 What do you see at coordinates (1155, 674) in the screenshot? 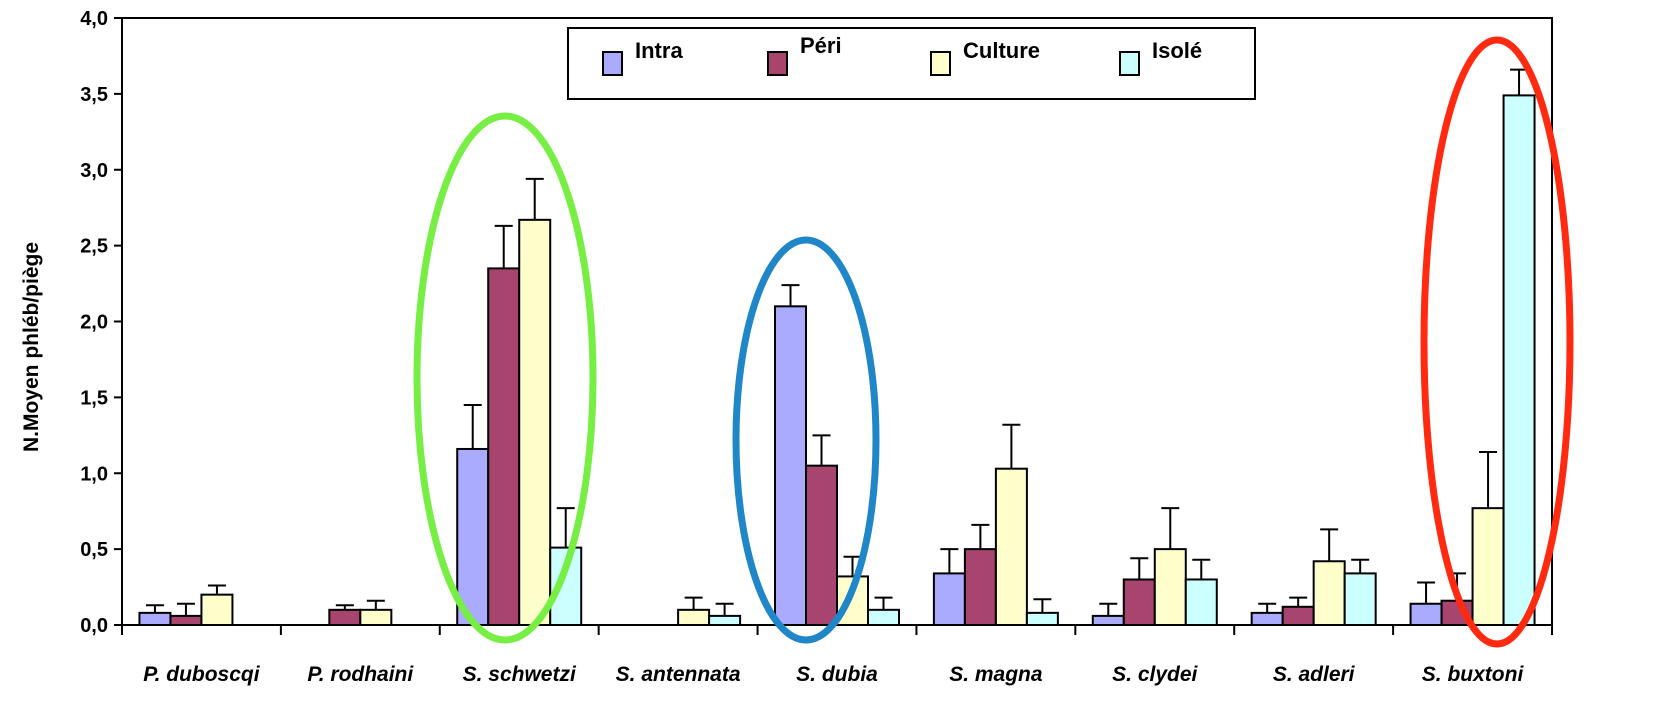
I see `x-tick-label: S. clydei` at bounding box center [1155, 674].